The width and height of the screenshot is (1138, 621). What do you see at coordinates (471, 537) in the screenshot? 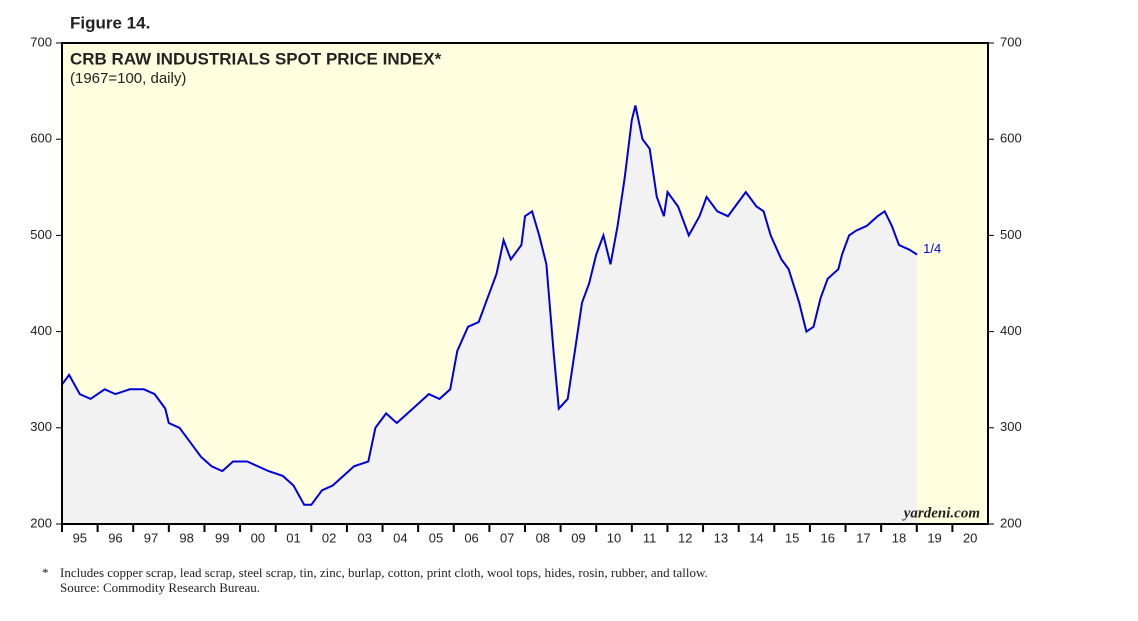
I see `x-tick-label: 06` at bounding box center [471, 537].